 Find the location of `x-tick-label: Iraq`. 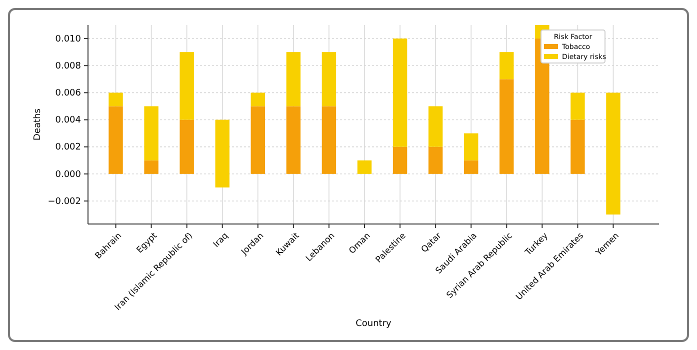

x-tick-label: Iraq is located at coordinates (221, 240).